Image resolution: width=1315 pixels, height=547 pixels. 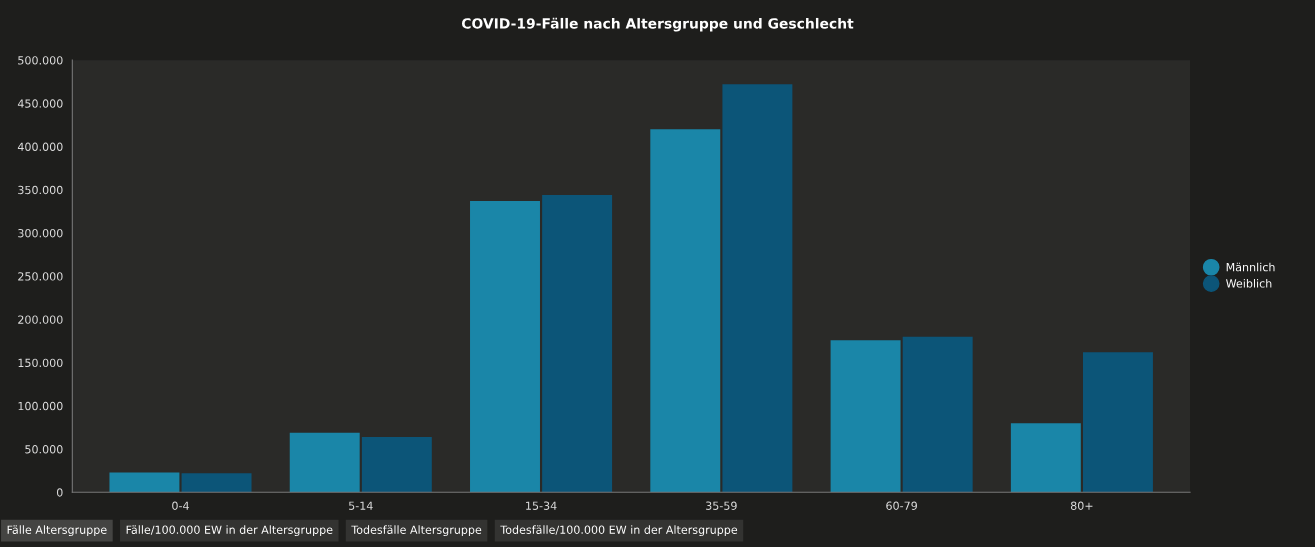 What do you see at coordinates (541, 505) in the screenshot?
I see `x-tick-label: 15-34` at bounding box center [541, 505].